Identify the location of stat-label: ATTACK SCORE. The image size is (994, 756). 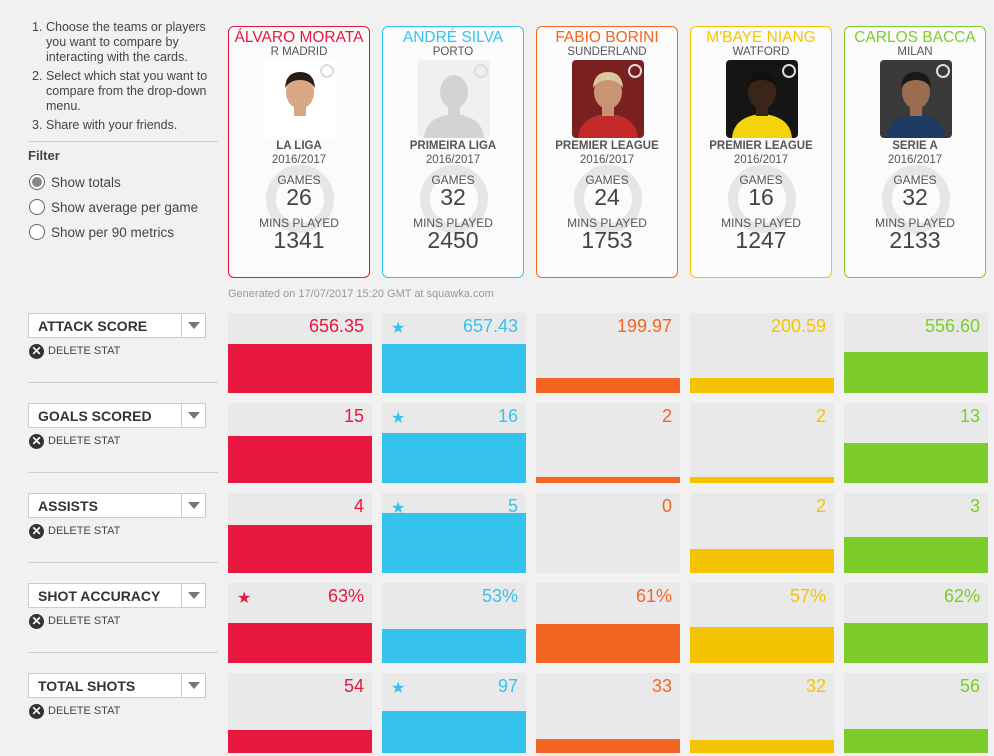
(93, 325).